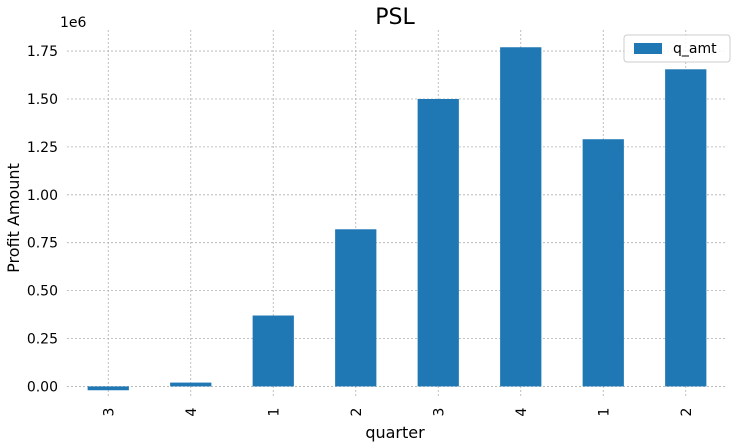 This screenshot has width=737, height=448. What do you see at coordinates (13, 218) in the screenshot?
I see `y-axis-label: Profit Amount` at bounding box center [13, 218].